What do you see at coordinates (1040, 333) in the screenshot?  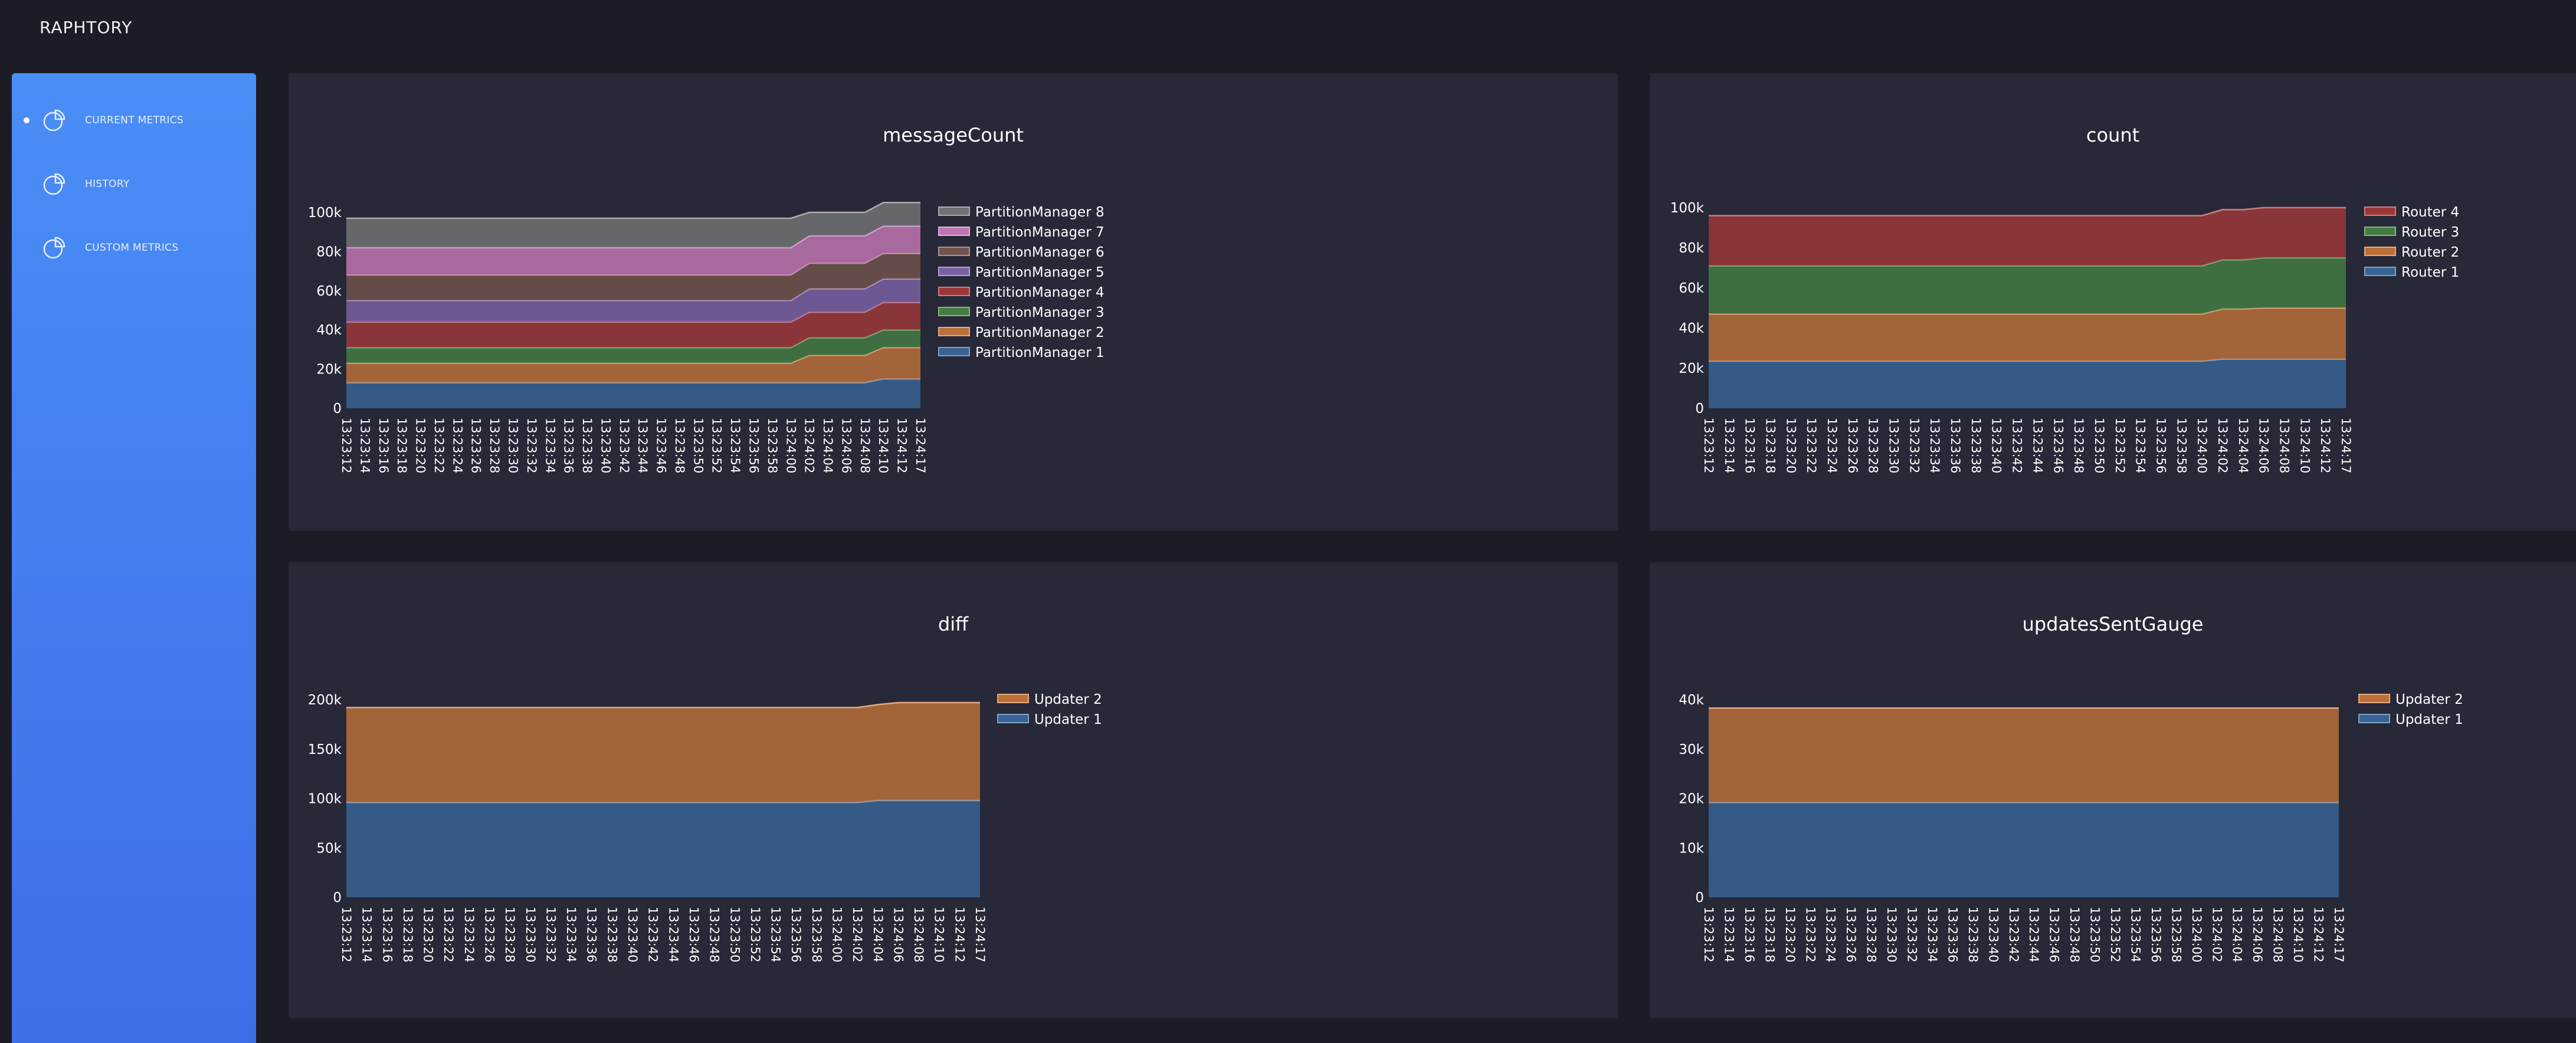 I see `legend-label: PartitionManager 2` at bounding box center [1040, 333].